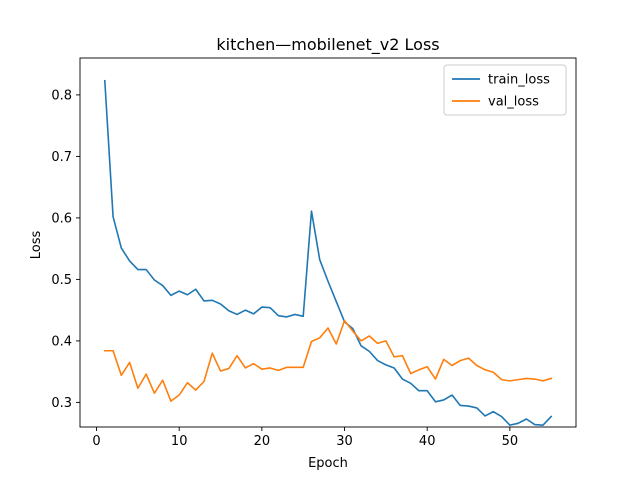 This screenshot has width=640, height=480. I want to click on x-axis-label: Epoch, so click(328, 463).